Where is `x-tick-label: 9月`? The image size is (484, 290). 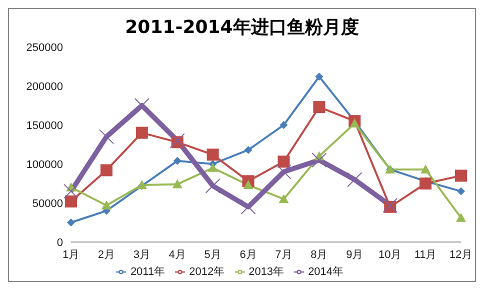
x-tick-label: 9月 is located at coordinates (355, 254).